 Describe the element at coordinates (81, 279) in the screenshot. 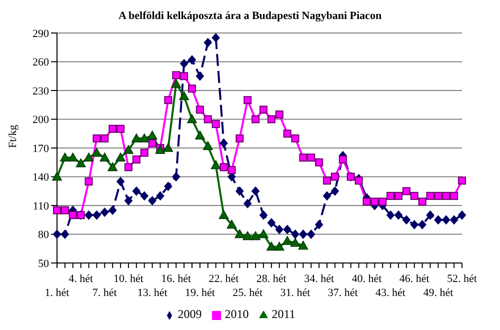

I see `x-tick-label: 4. hét` at that location.